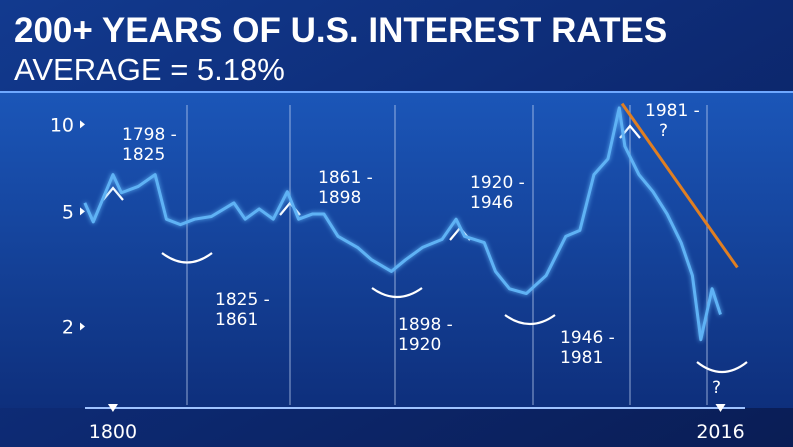 This screenshot has height=447, width=793. Describe the element at coordinates (113, 432) in the screenshot. I see `x-tick-label: 1800` at that location.